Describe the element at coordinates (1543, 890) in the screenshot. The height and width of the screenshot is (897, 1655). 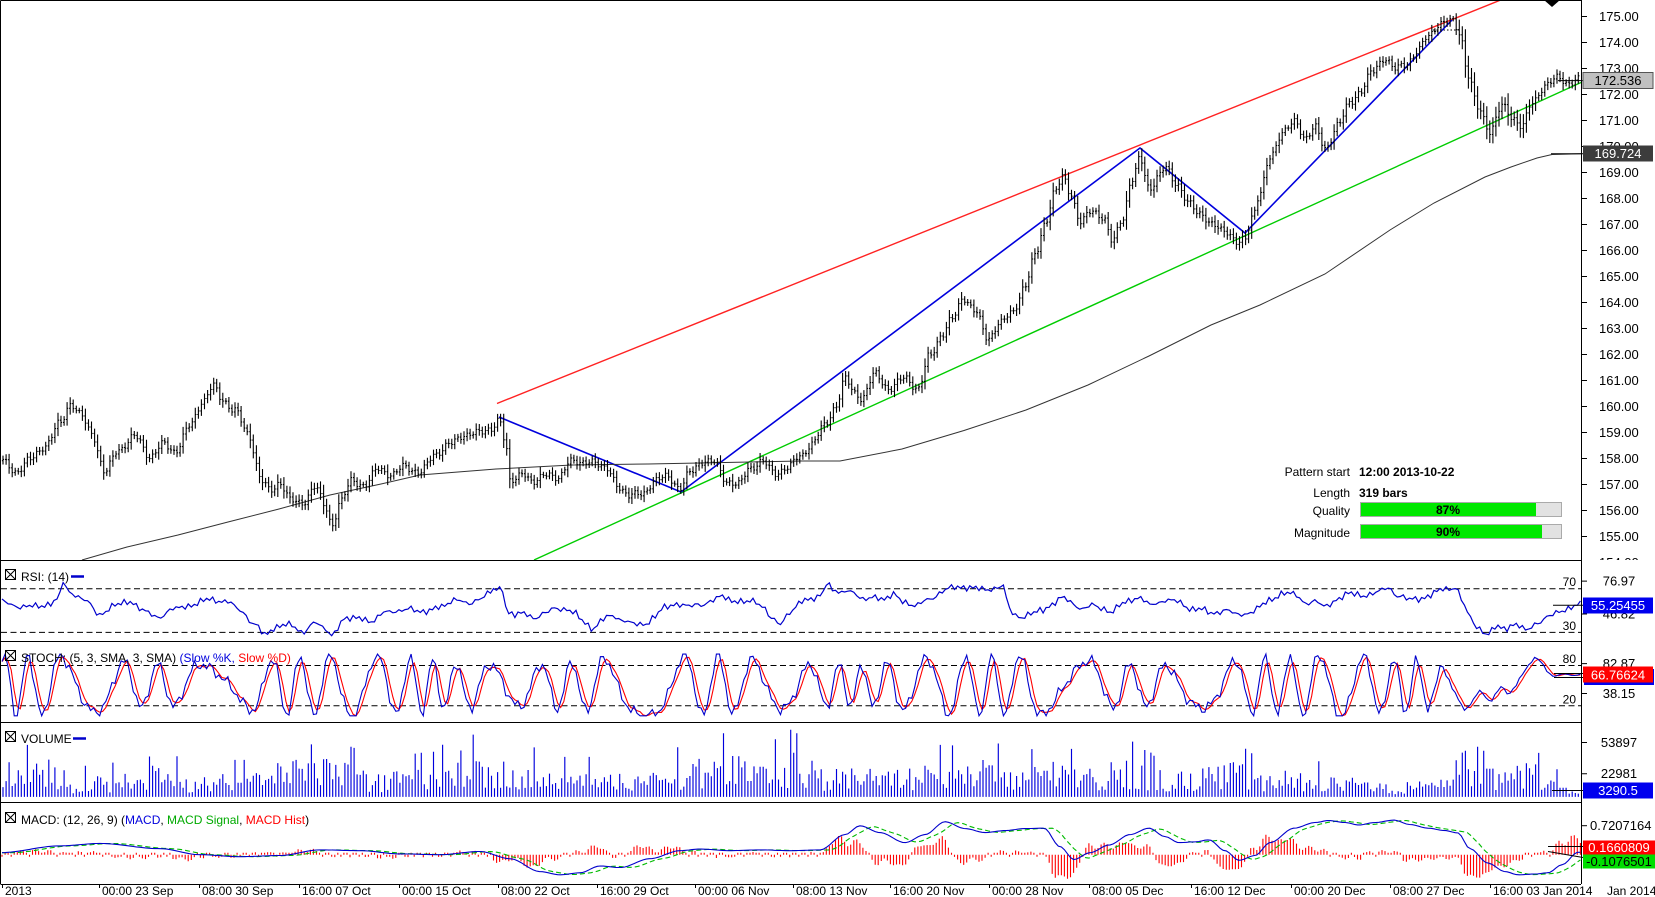
I see `svg-text: 16:00 03 Jan 2014` at that location.